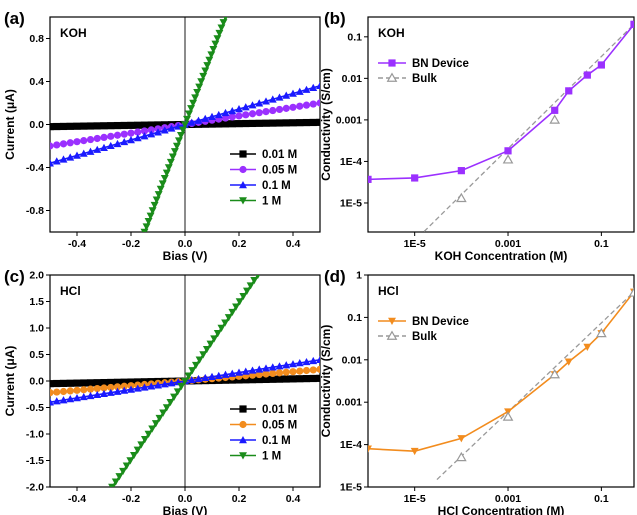  What do you see at coordinates (185, 509) in the screenshot?
I see `x-axis-title: Bias (V)` at bounding box center [185, 509].